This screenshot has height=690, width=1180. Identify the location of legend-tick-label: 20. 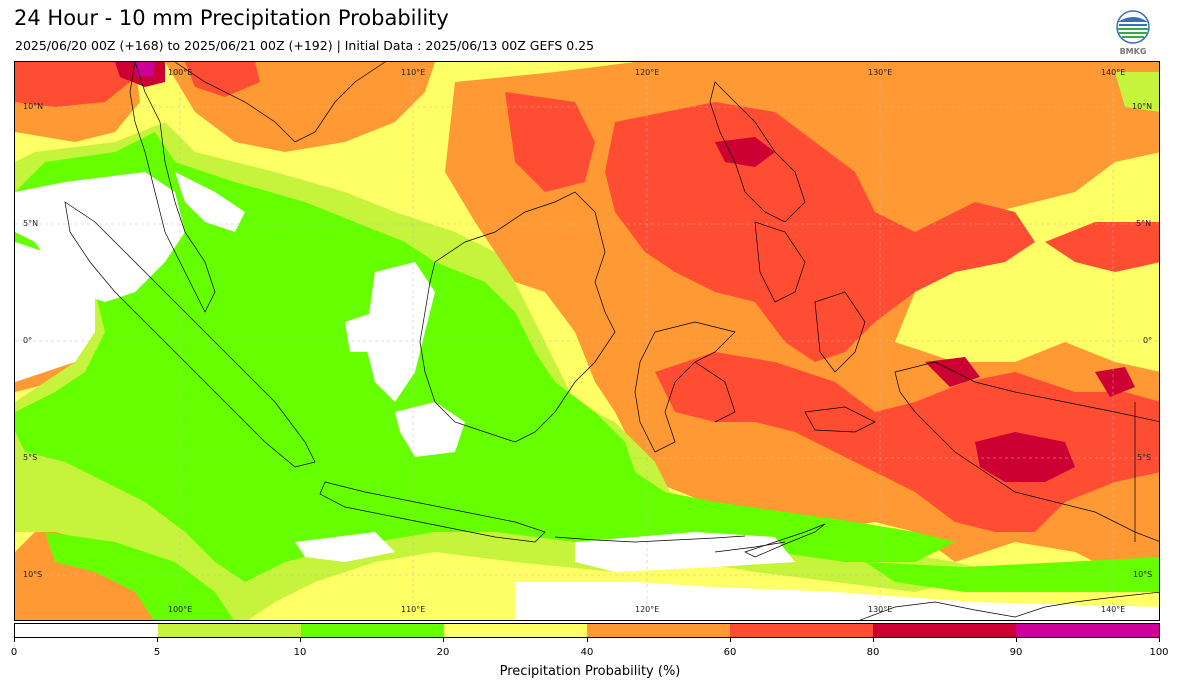
(443, 652).